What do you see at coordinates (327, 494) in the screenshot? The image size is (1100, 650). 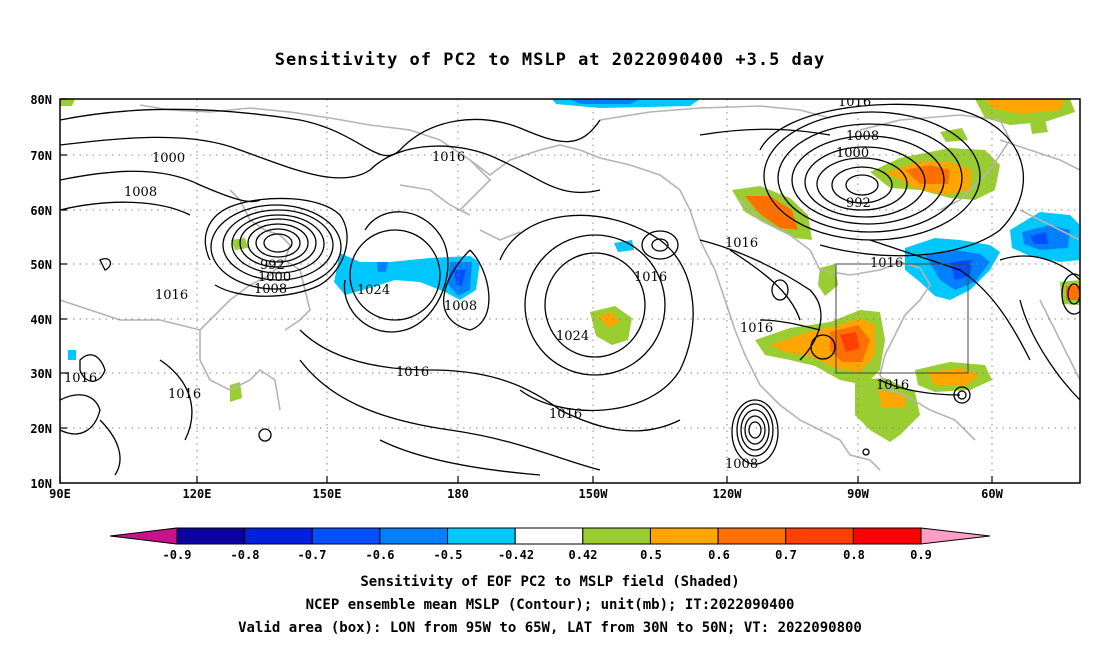 I see `lon-label: 150E` at bounding box center [327, 494].